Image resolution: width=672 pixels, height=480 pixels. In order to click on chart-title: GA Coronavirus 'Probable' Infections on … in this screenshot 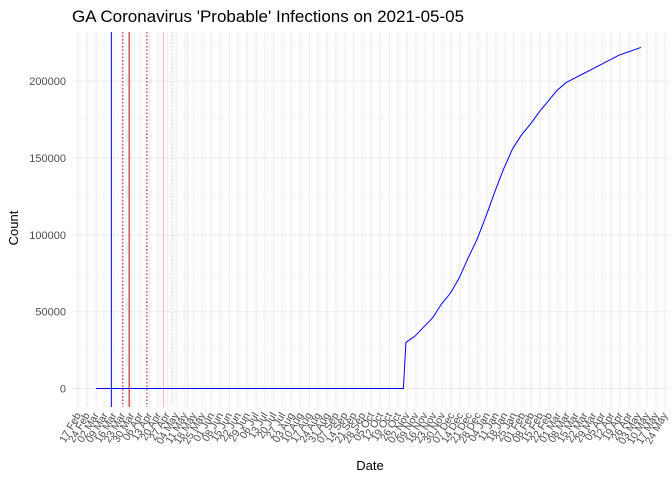, I will do `click(268, 16)`.